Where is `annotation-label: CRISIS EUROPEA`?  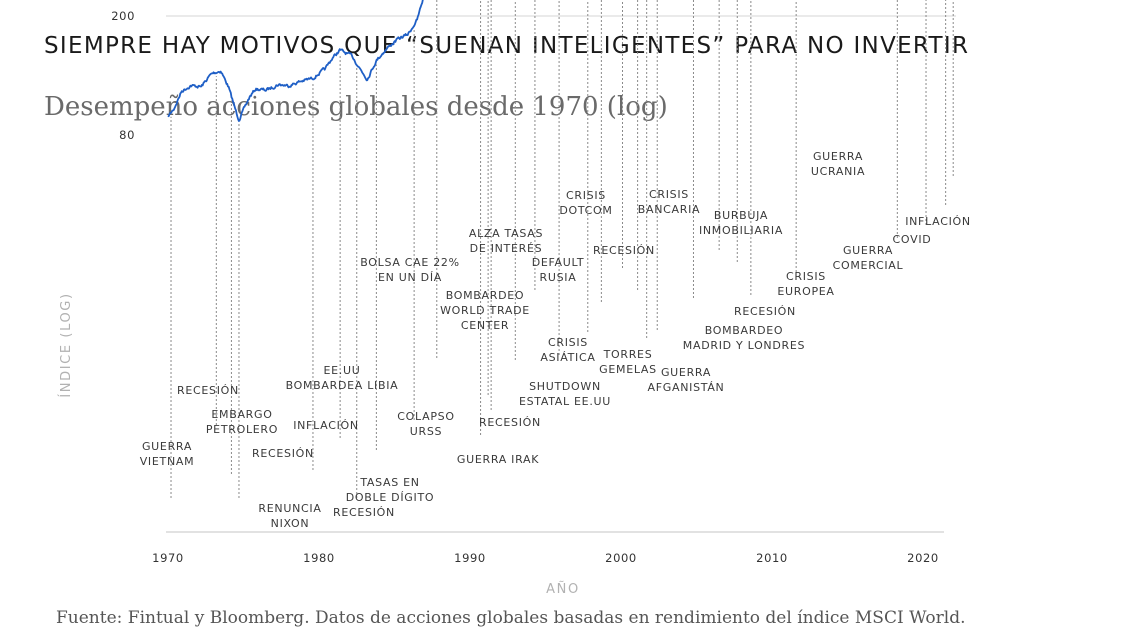
annotation-label: CRISIS EUROPEA is located at coordinates (805, 284).